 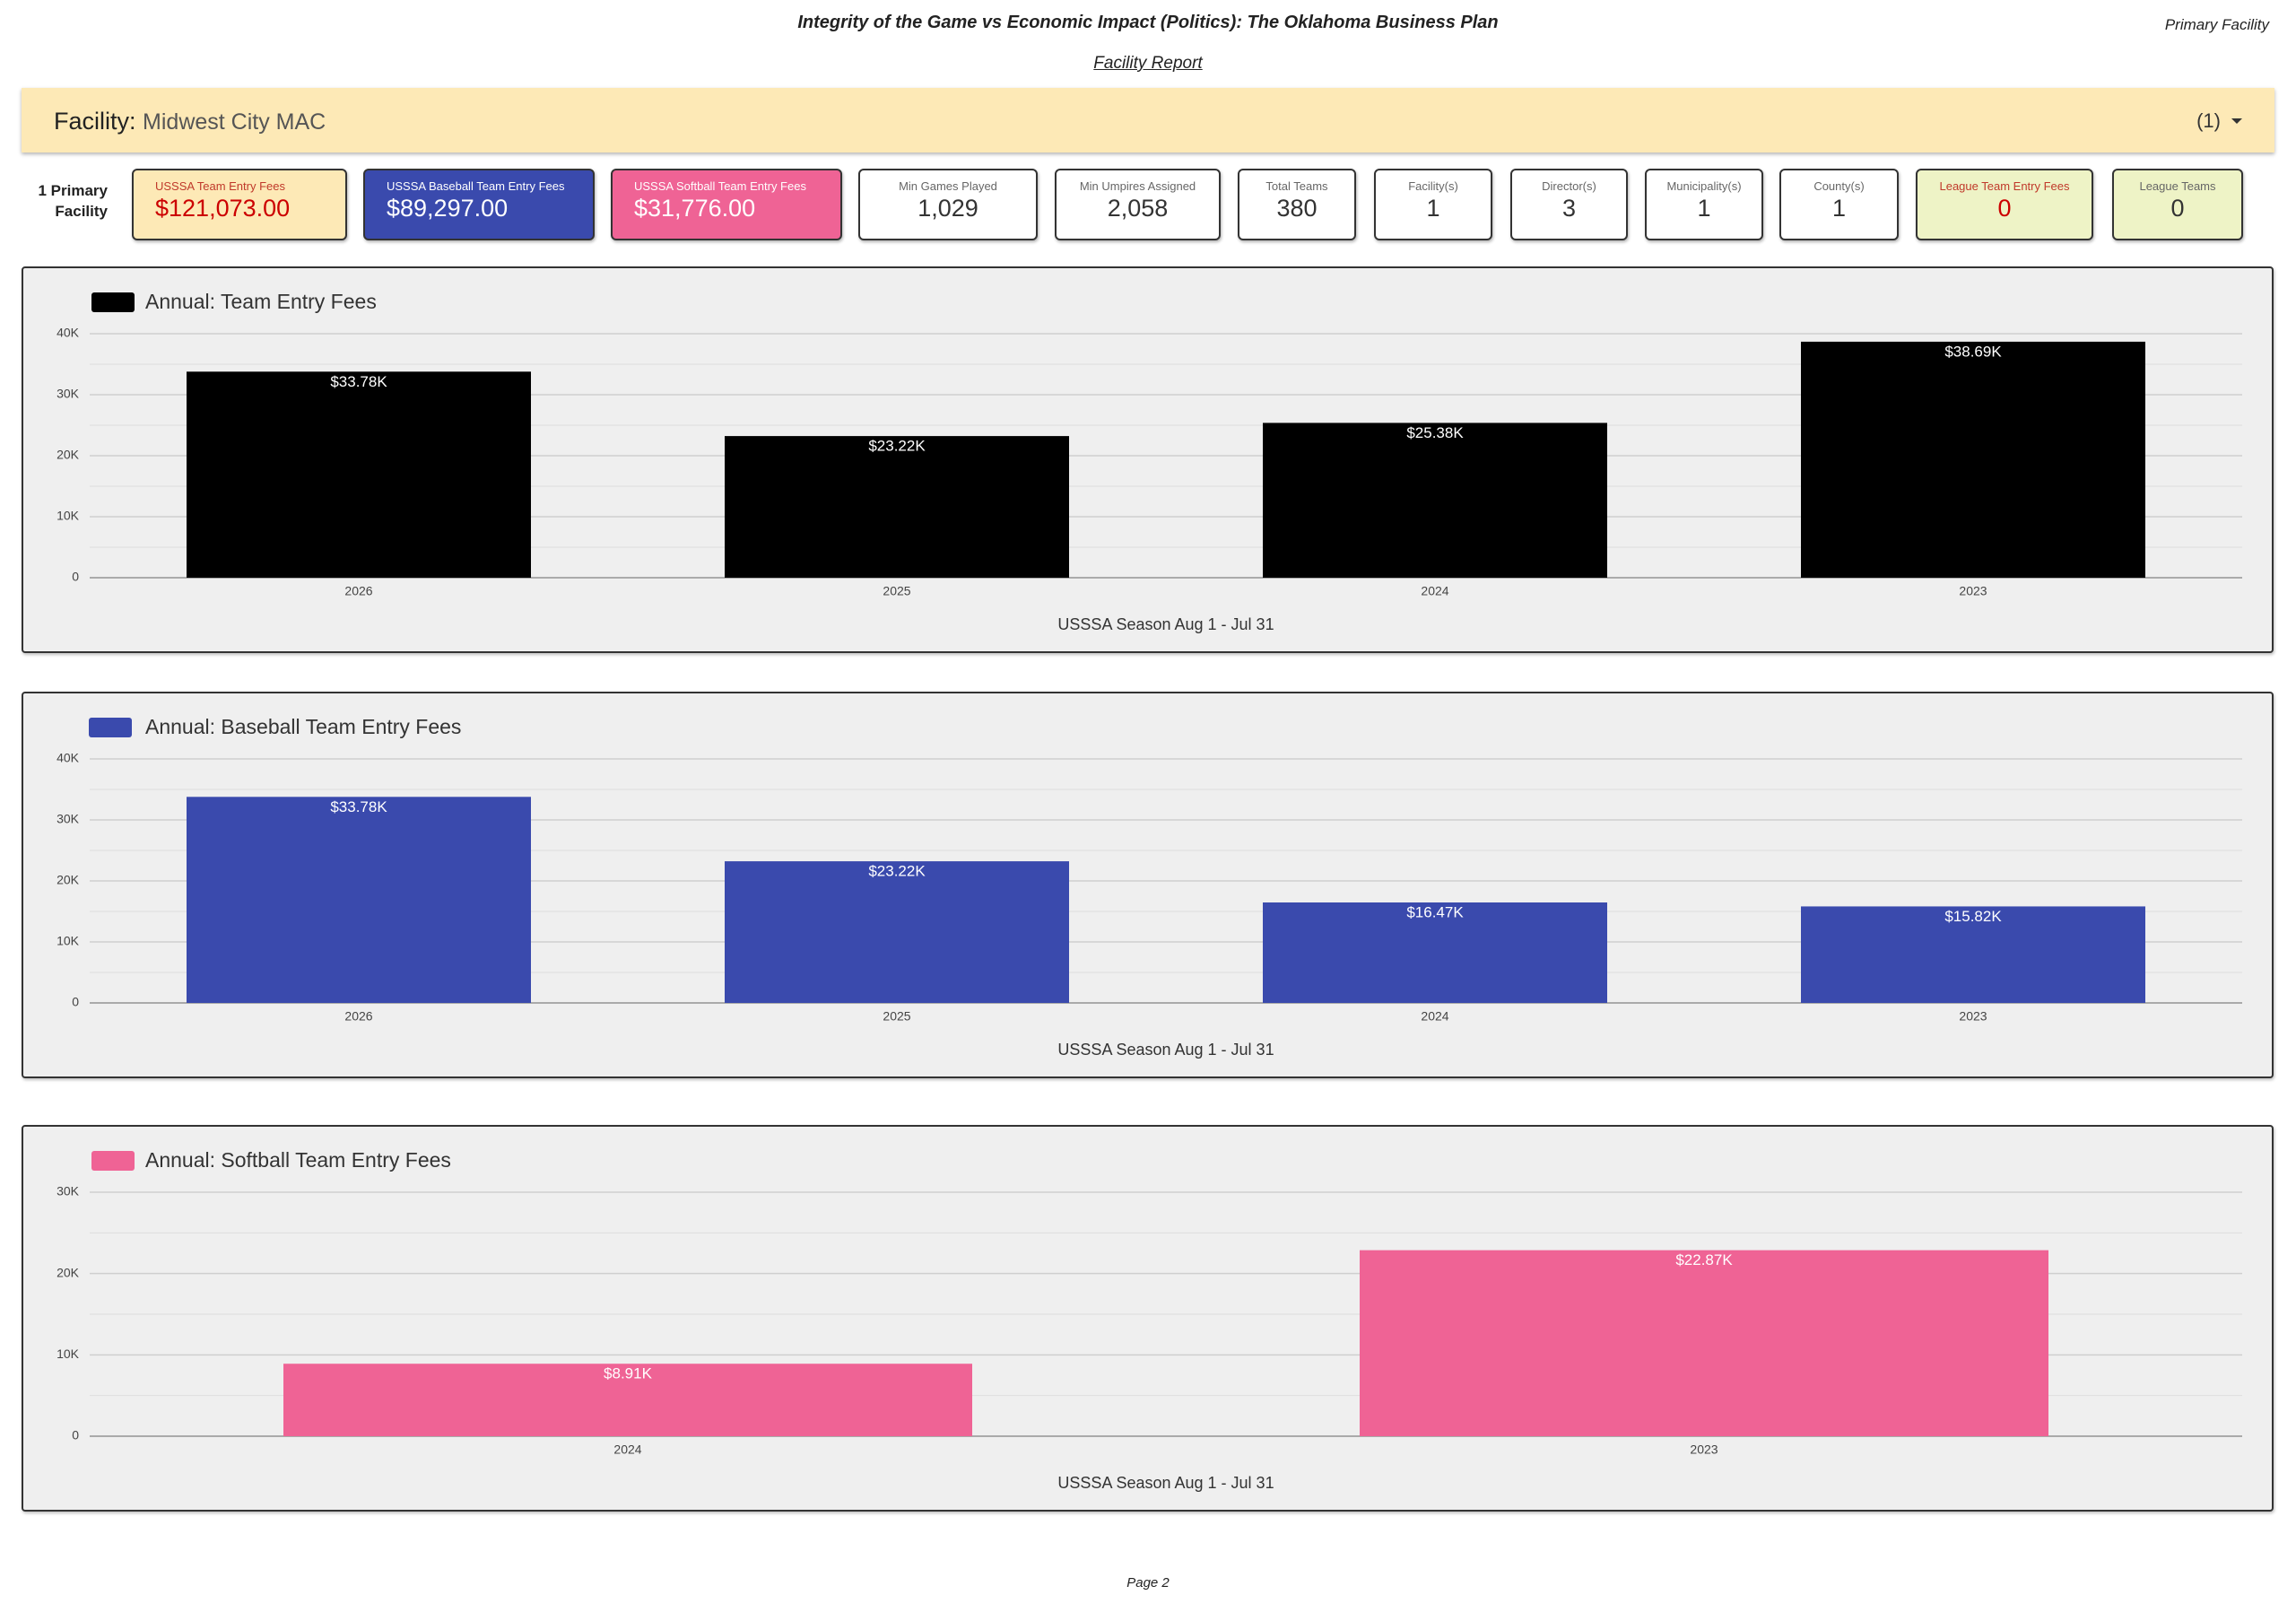 What do you see at coordinates (2236, 121) in the screenshot?
I see `dropdown-caret` at bounding box center [2236, 121].